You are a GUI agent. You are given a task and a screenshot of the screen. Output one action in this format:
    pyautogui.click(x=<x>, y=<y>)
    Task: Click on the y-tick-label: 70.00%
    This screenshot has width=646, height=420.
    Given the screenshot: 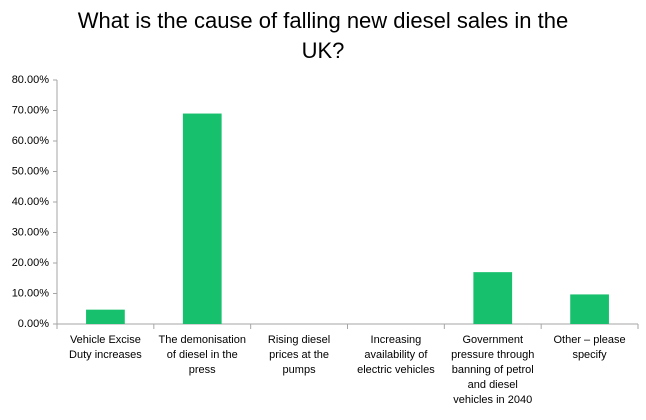 What is the action you would take?
    pyautogui.click(x=31, y=110)
    